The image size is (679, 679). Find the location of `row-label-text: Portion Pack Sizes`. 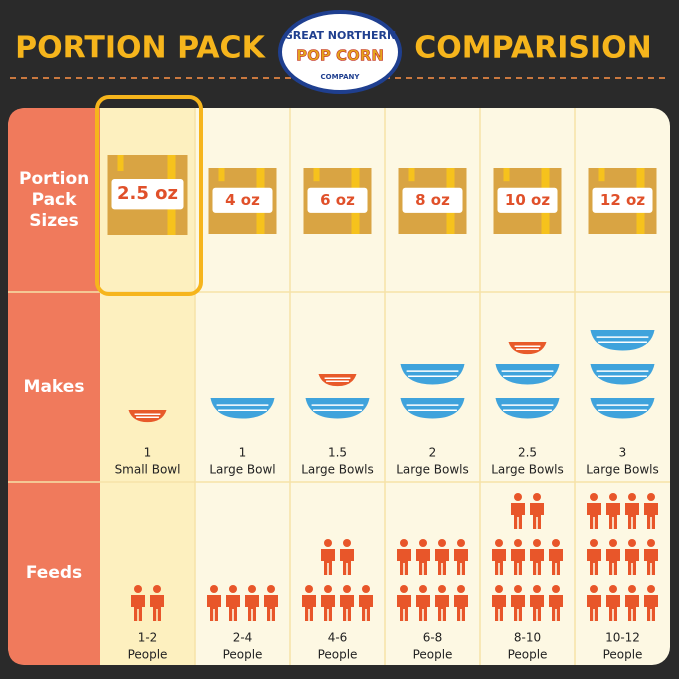

row-label-text: Portion Pack Sizes is located at coordinates (54, 199).